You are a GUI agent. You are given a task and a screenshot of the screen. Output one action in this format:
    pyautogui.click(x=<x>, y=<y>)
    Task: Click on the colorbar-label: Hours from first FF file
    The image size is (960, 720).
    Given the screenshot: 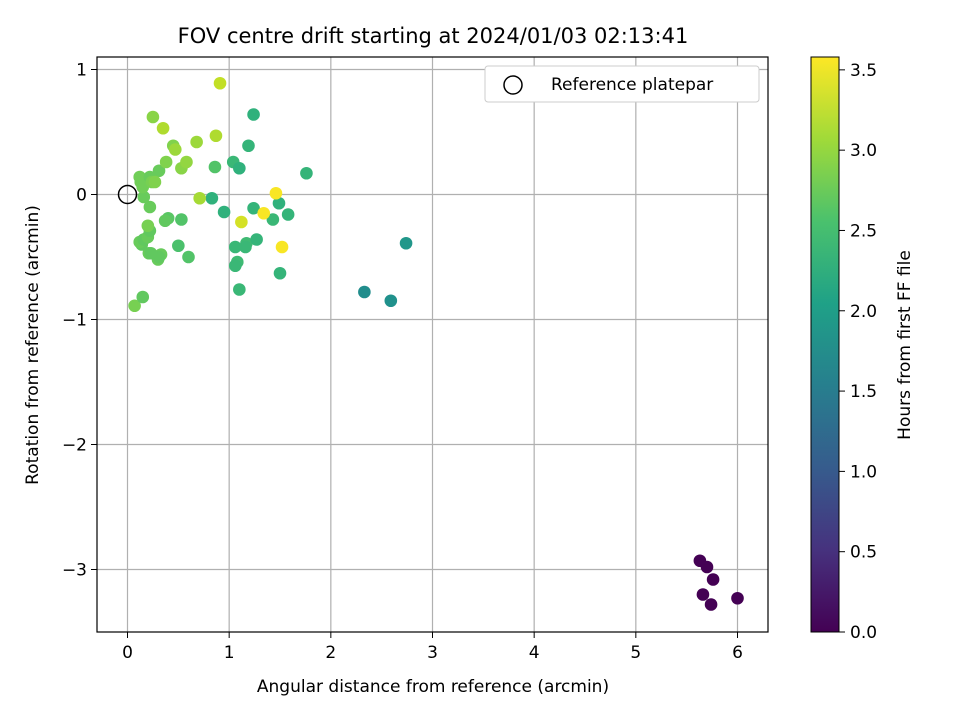 What is the action you would take?
    pyautogui.click(x=905, y=345)
    